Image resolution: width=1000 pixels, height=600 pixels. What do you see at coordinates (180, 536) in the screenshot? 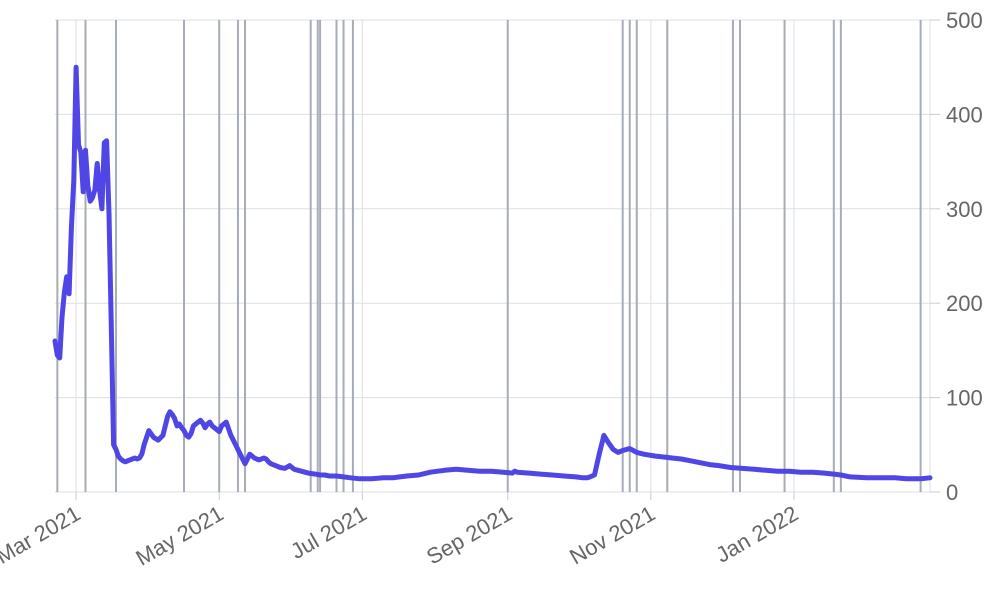
I see `x-tick-label: May 2021` at bounding box center [180, 536].